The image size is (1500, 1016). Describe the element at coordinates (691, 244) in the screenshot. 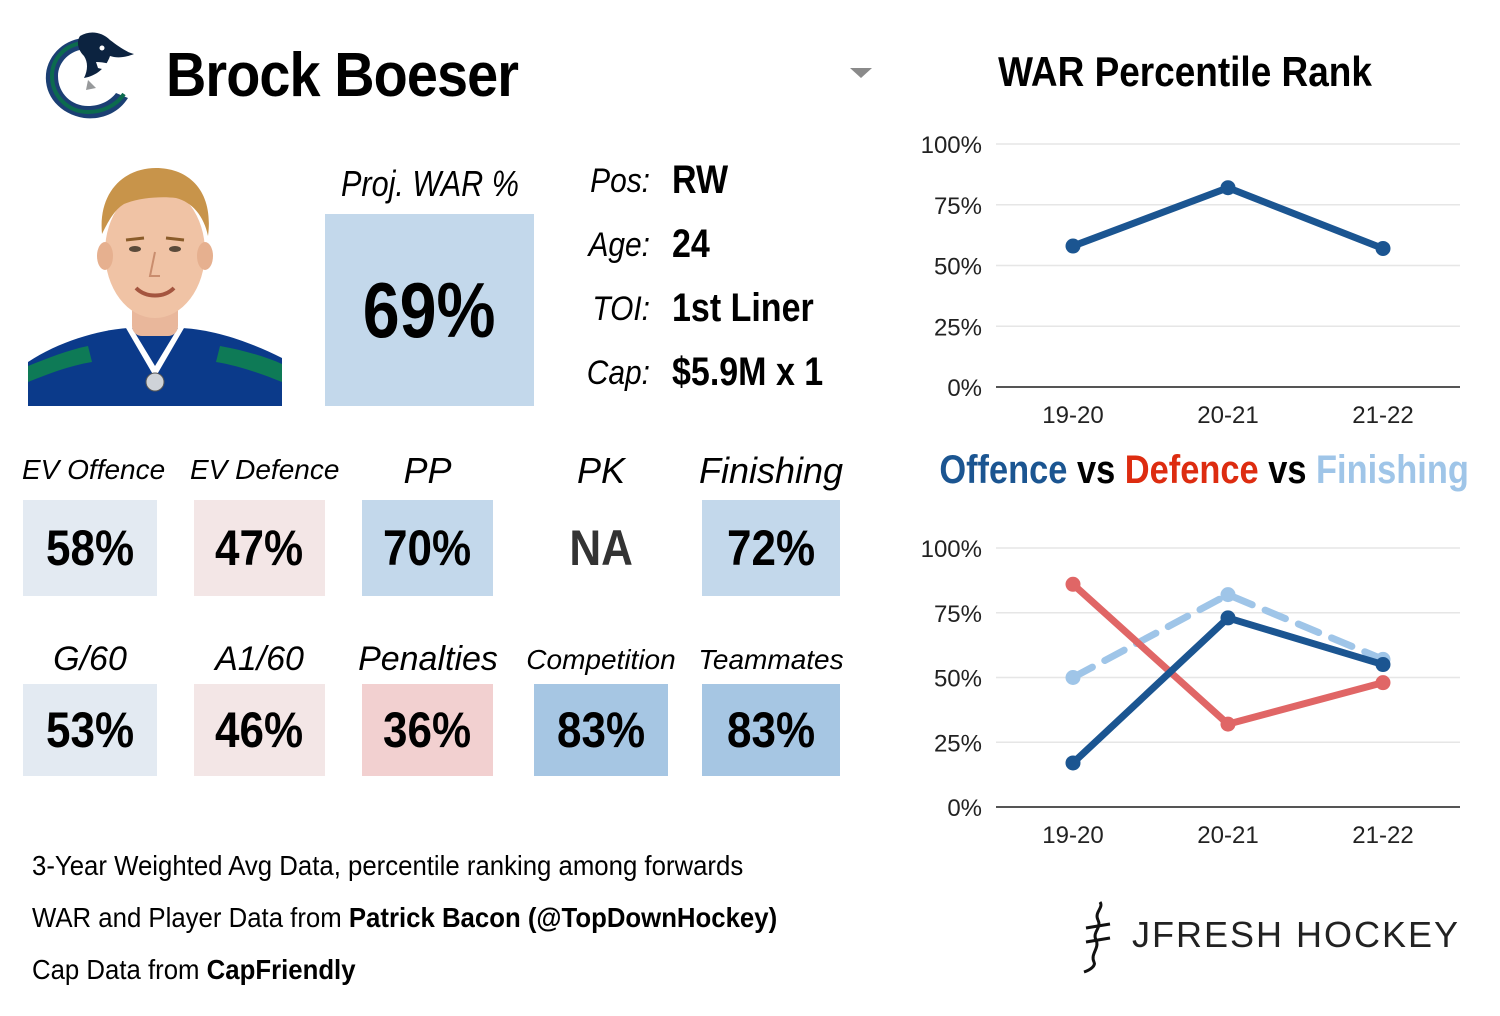

I see `age-value: 24` at that location.